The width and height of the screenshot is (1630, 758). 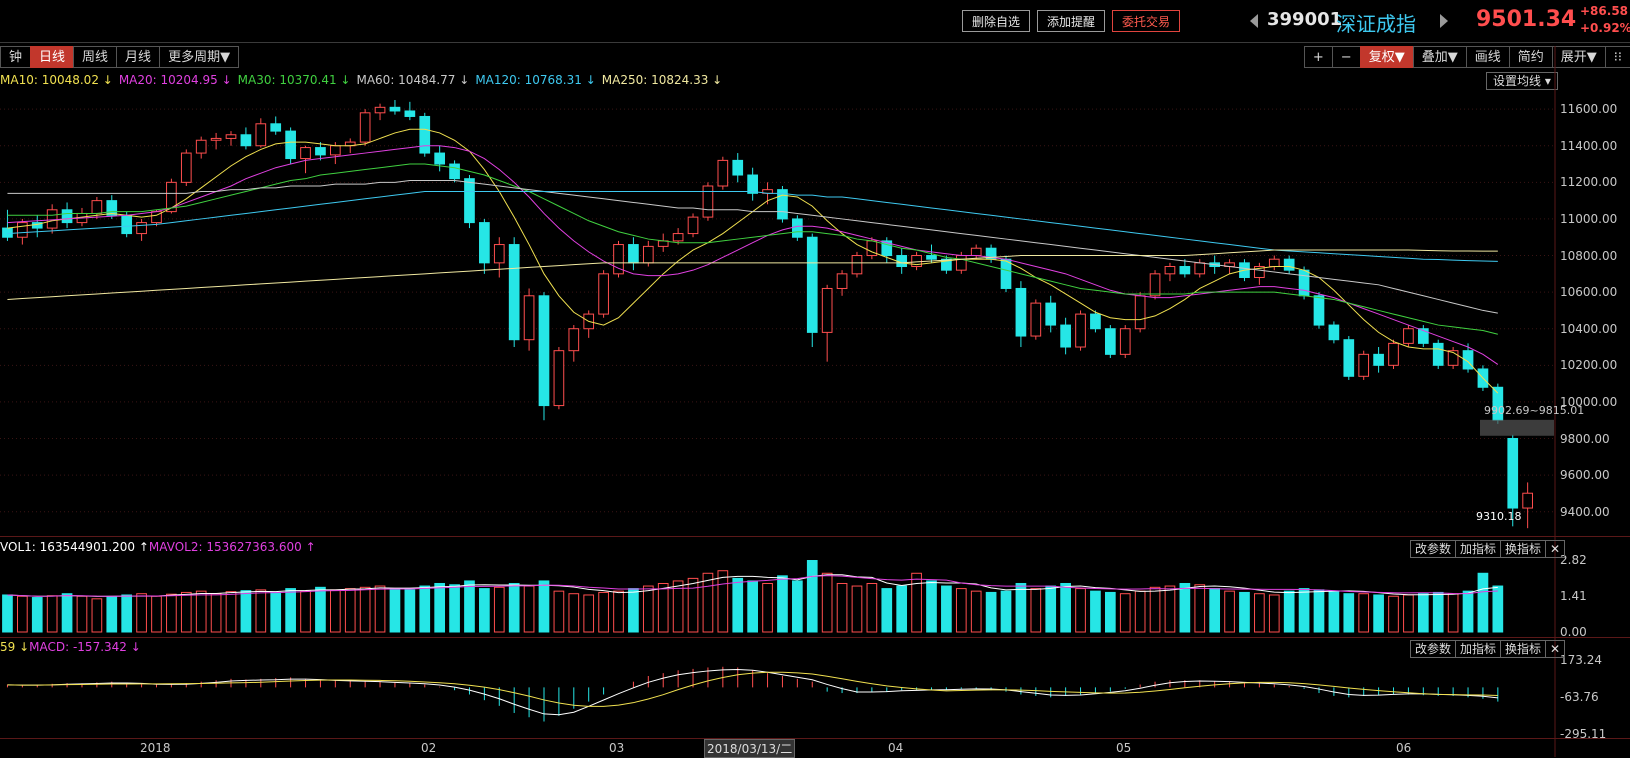 I want to click on x-label-05: 05, so click(x=1124, y=748).